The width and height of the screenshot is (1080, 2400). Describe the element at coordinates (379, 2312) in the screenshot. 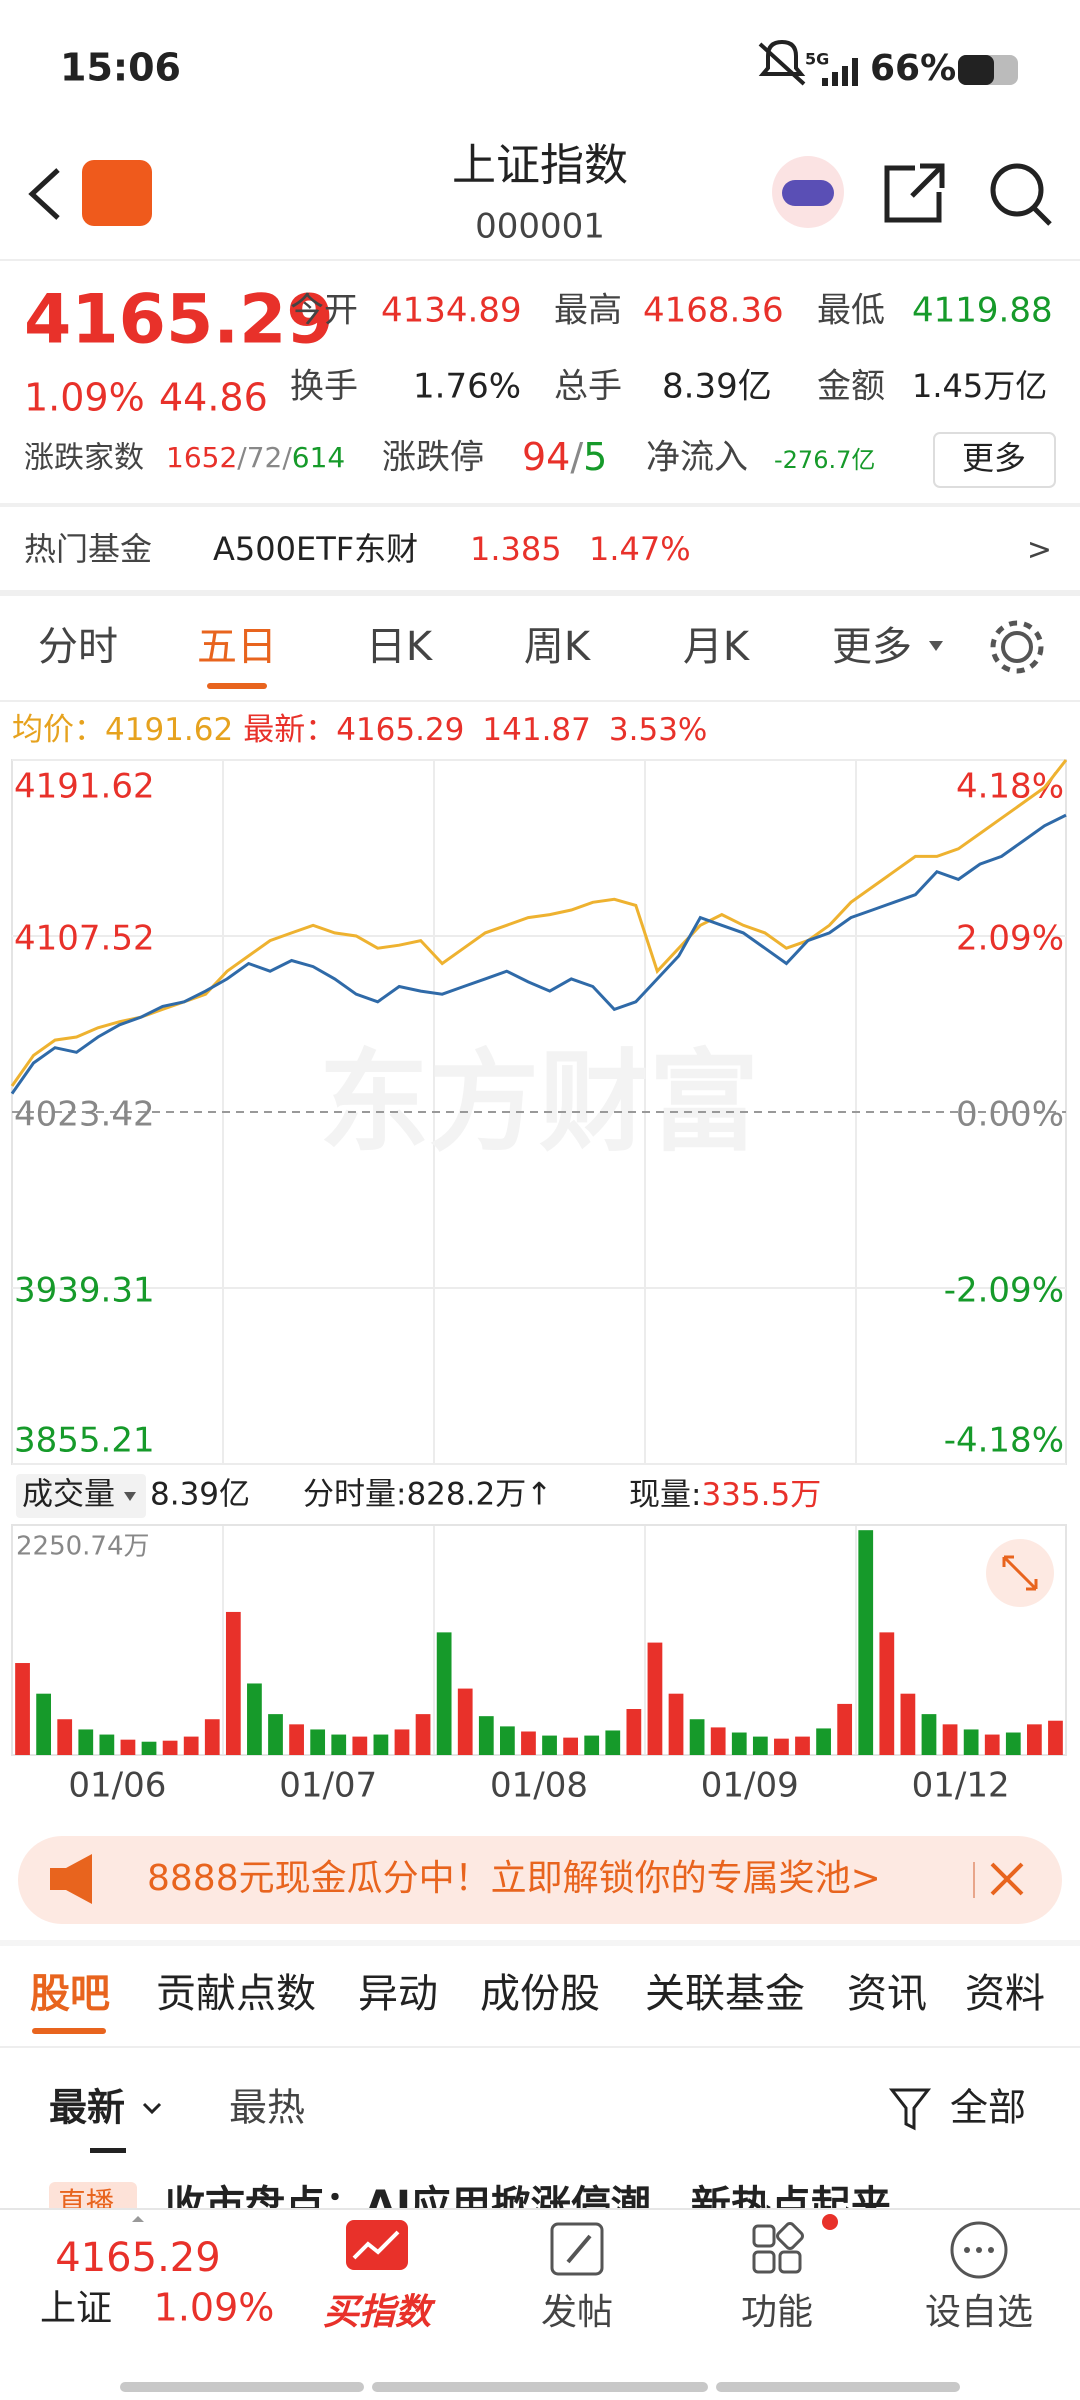

I see `nav-buy: 买指数` at that location.